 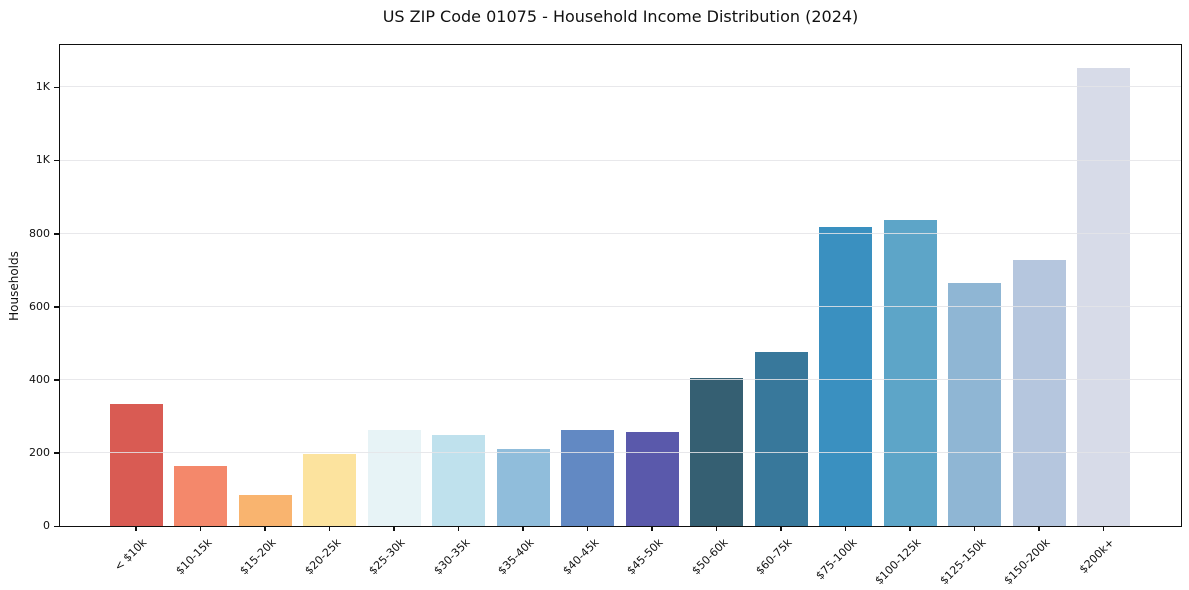 I want to click on bar-10-15k, so click(x=201, y=495).